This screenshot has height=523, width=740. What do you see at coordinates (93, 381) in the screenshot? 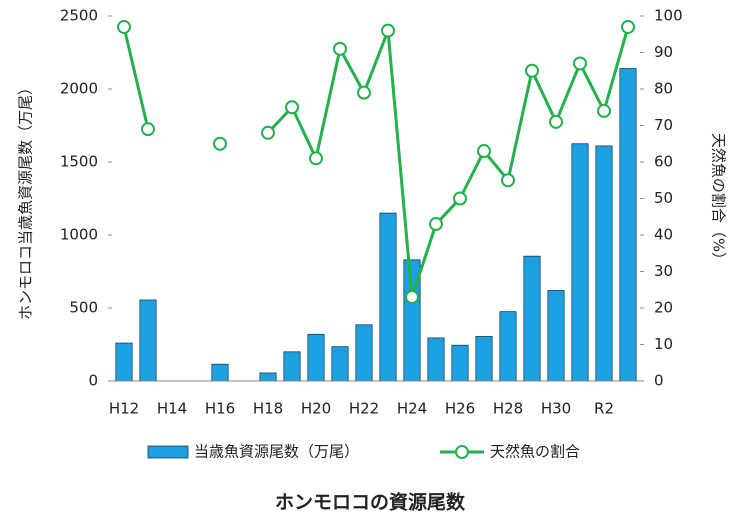
I see `y-tick-label: 0` at bounding box center [93, 381].